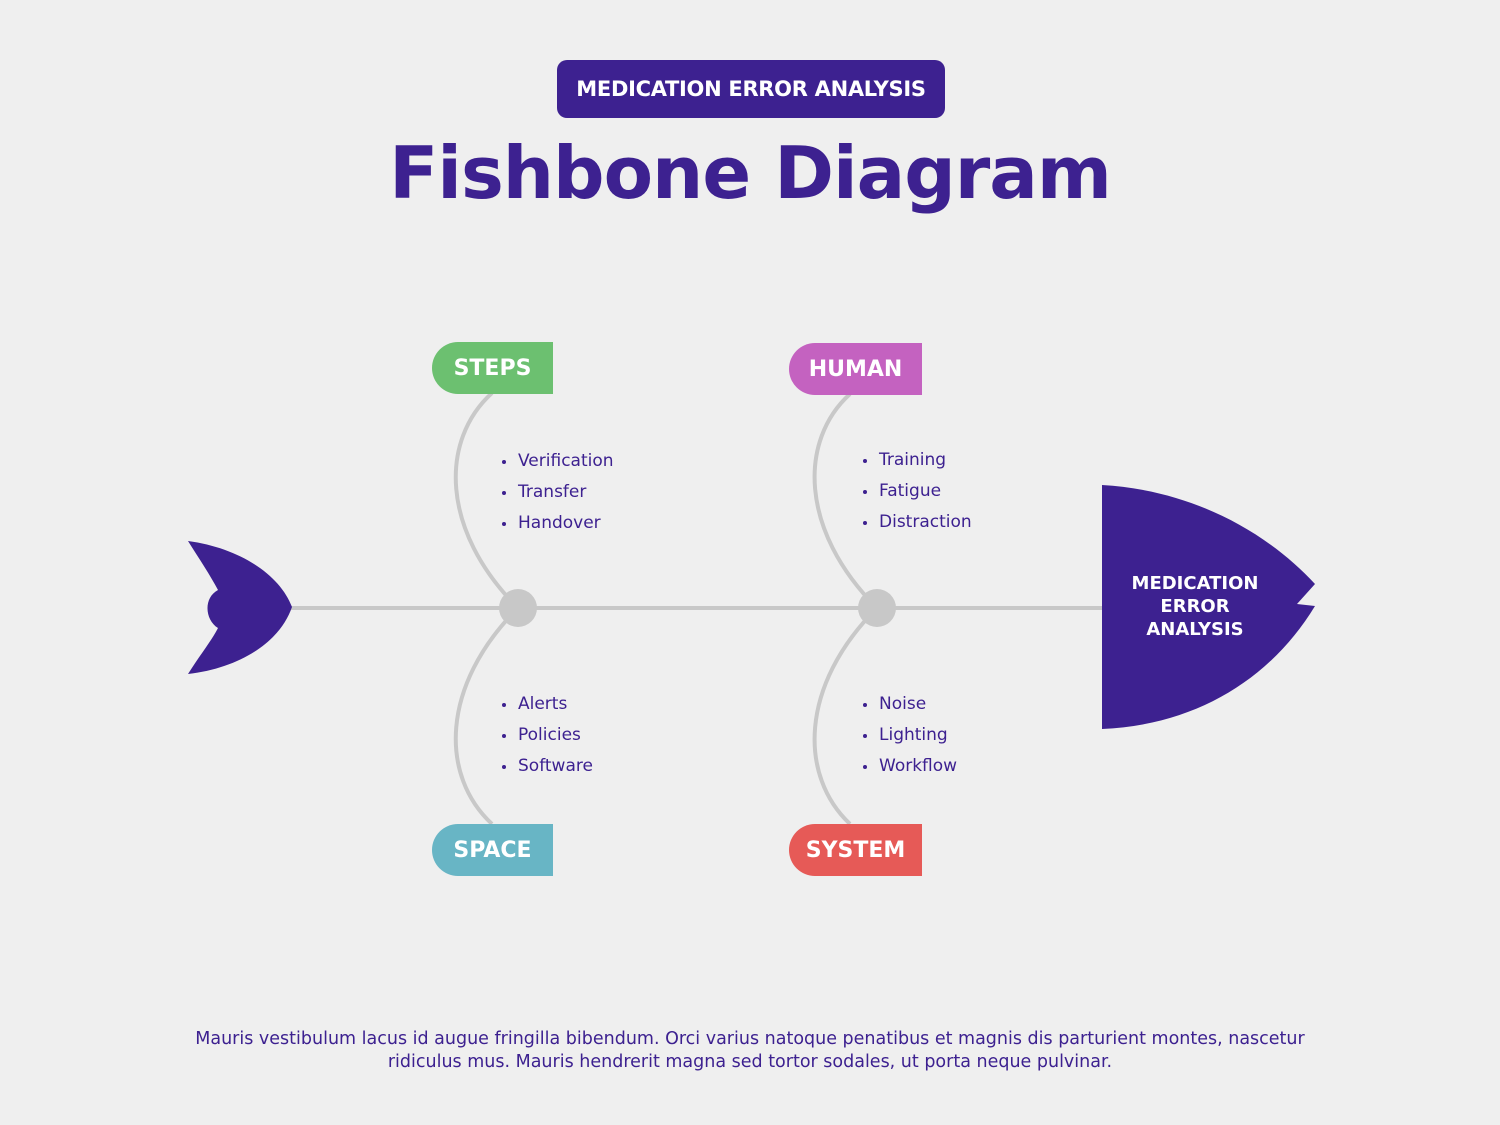 This screenshot has height=1125, width=1500. I want to click on list-item: Lighting, so click(909, 735).